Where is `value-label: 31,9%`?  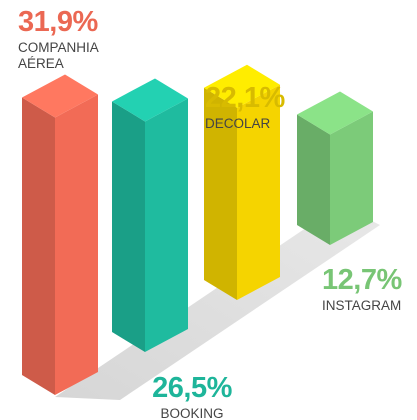 value-label: 31,9% is located at coordinates (58, 22).